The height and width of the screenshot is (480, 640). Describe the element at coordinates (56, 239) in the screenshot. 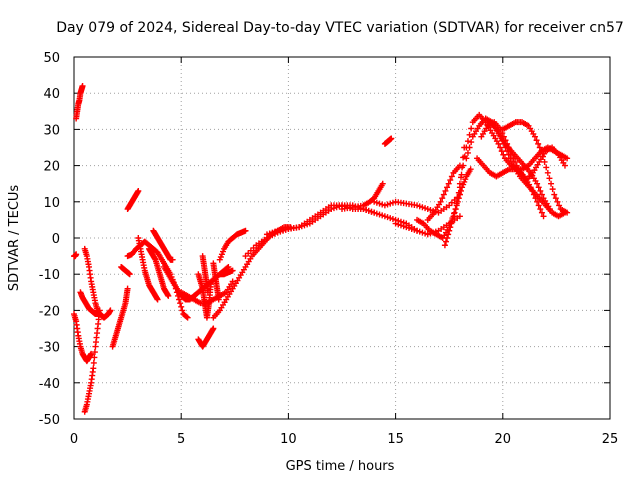

I see `y-tick-label: 0` at that location.